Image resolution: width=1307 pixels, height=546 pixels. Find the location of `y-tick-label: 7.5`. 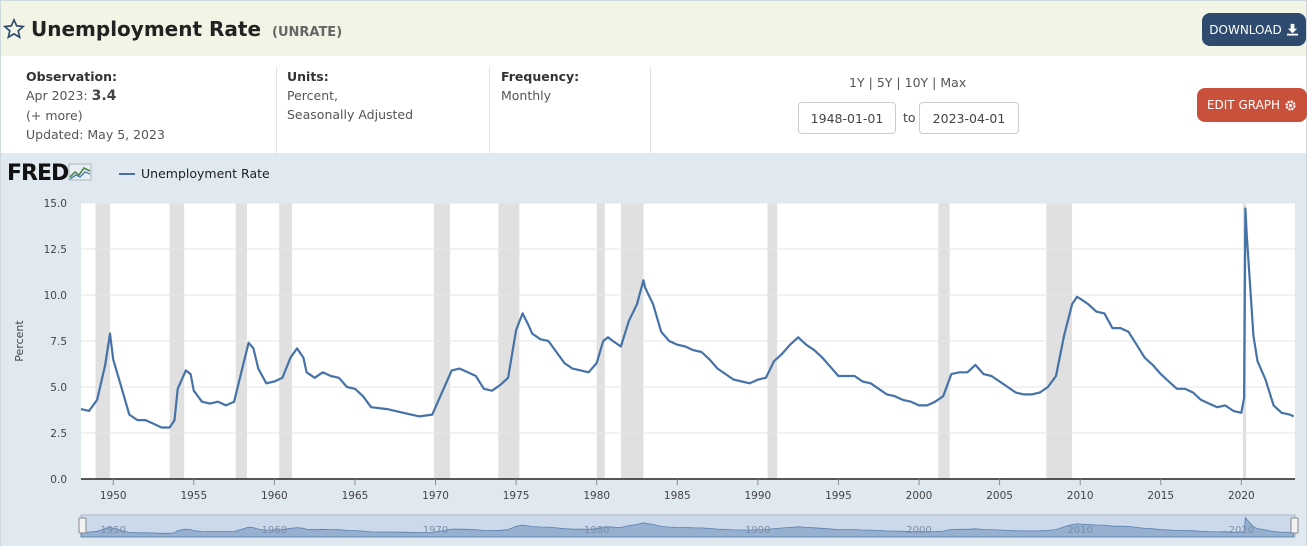

y-tick-label: 7.5 is located at coordinates (58, 342).